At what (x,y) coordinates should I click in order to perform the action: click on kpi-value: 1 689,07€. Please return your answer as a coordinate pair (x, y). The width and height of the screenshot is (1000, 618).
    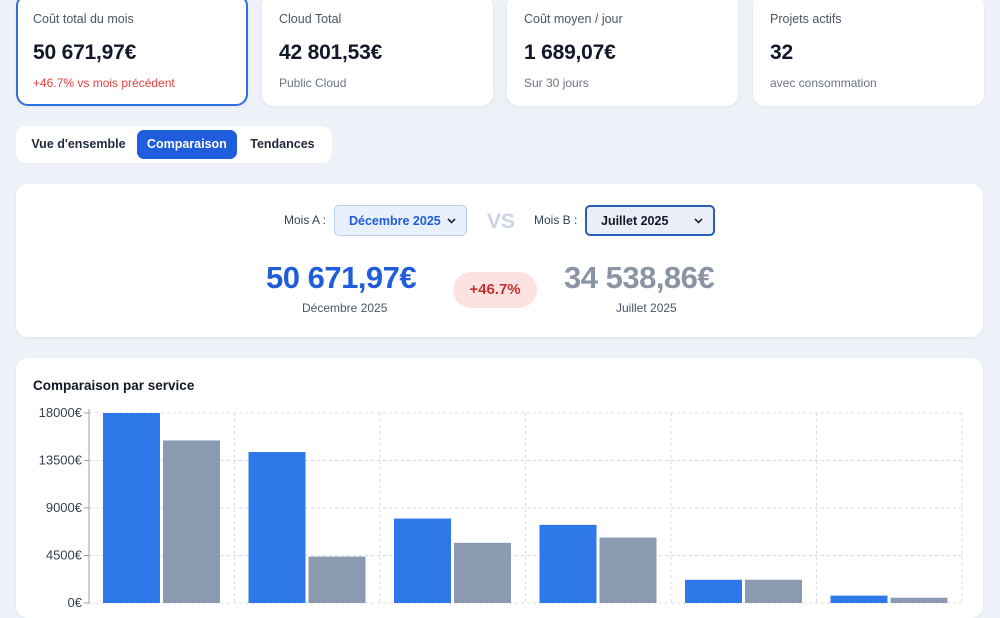
    Looking at the image, I should click on (570, 52).